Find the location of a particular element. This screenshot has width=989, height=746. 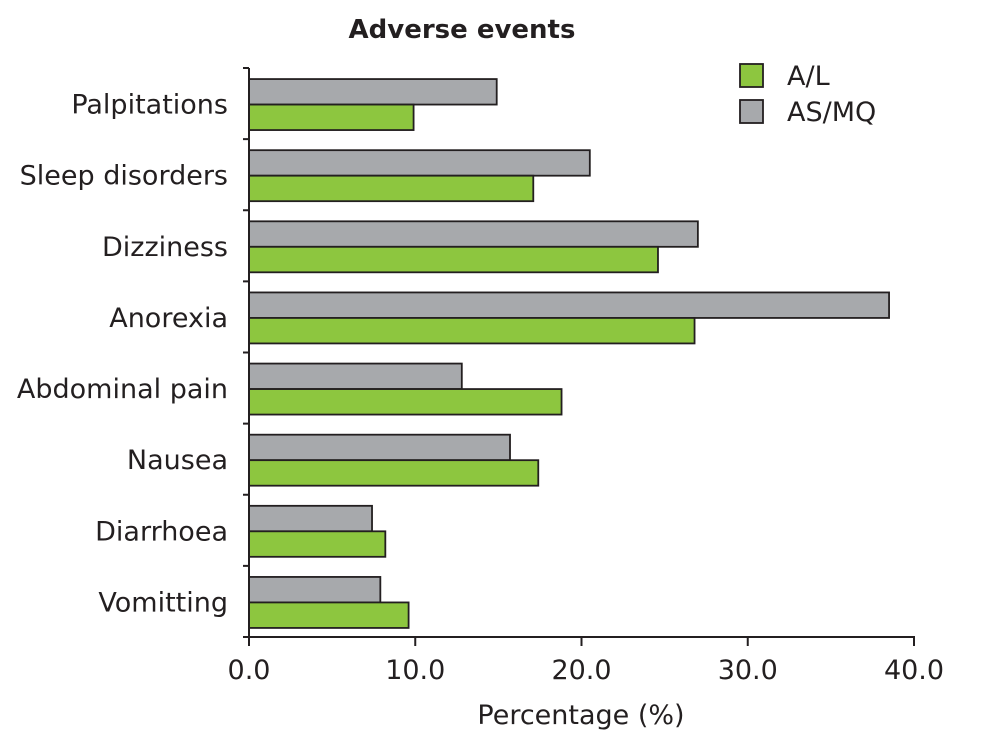

x-tick-label: 10.0 is located at coordinates (415, 670).